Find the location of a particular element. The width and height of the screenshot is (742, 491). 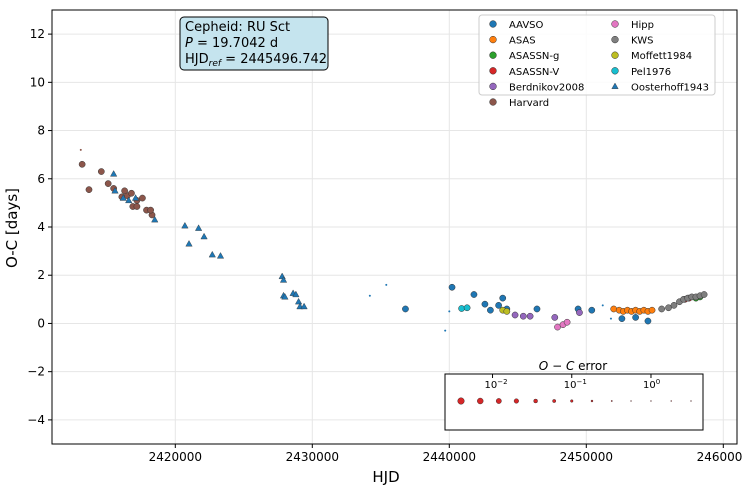

legend-label: ASASSN-V is located at coordinates (534, 72).